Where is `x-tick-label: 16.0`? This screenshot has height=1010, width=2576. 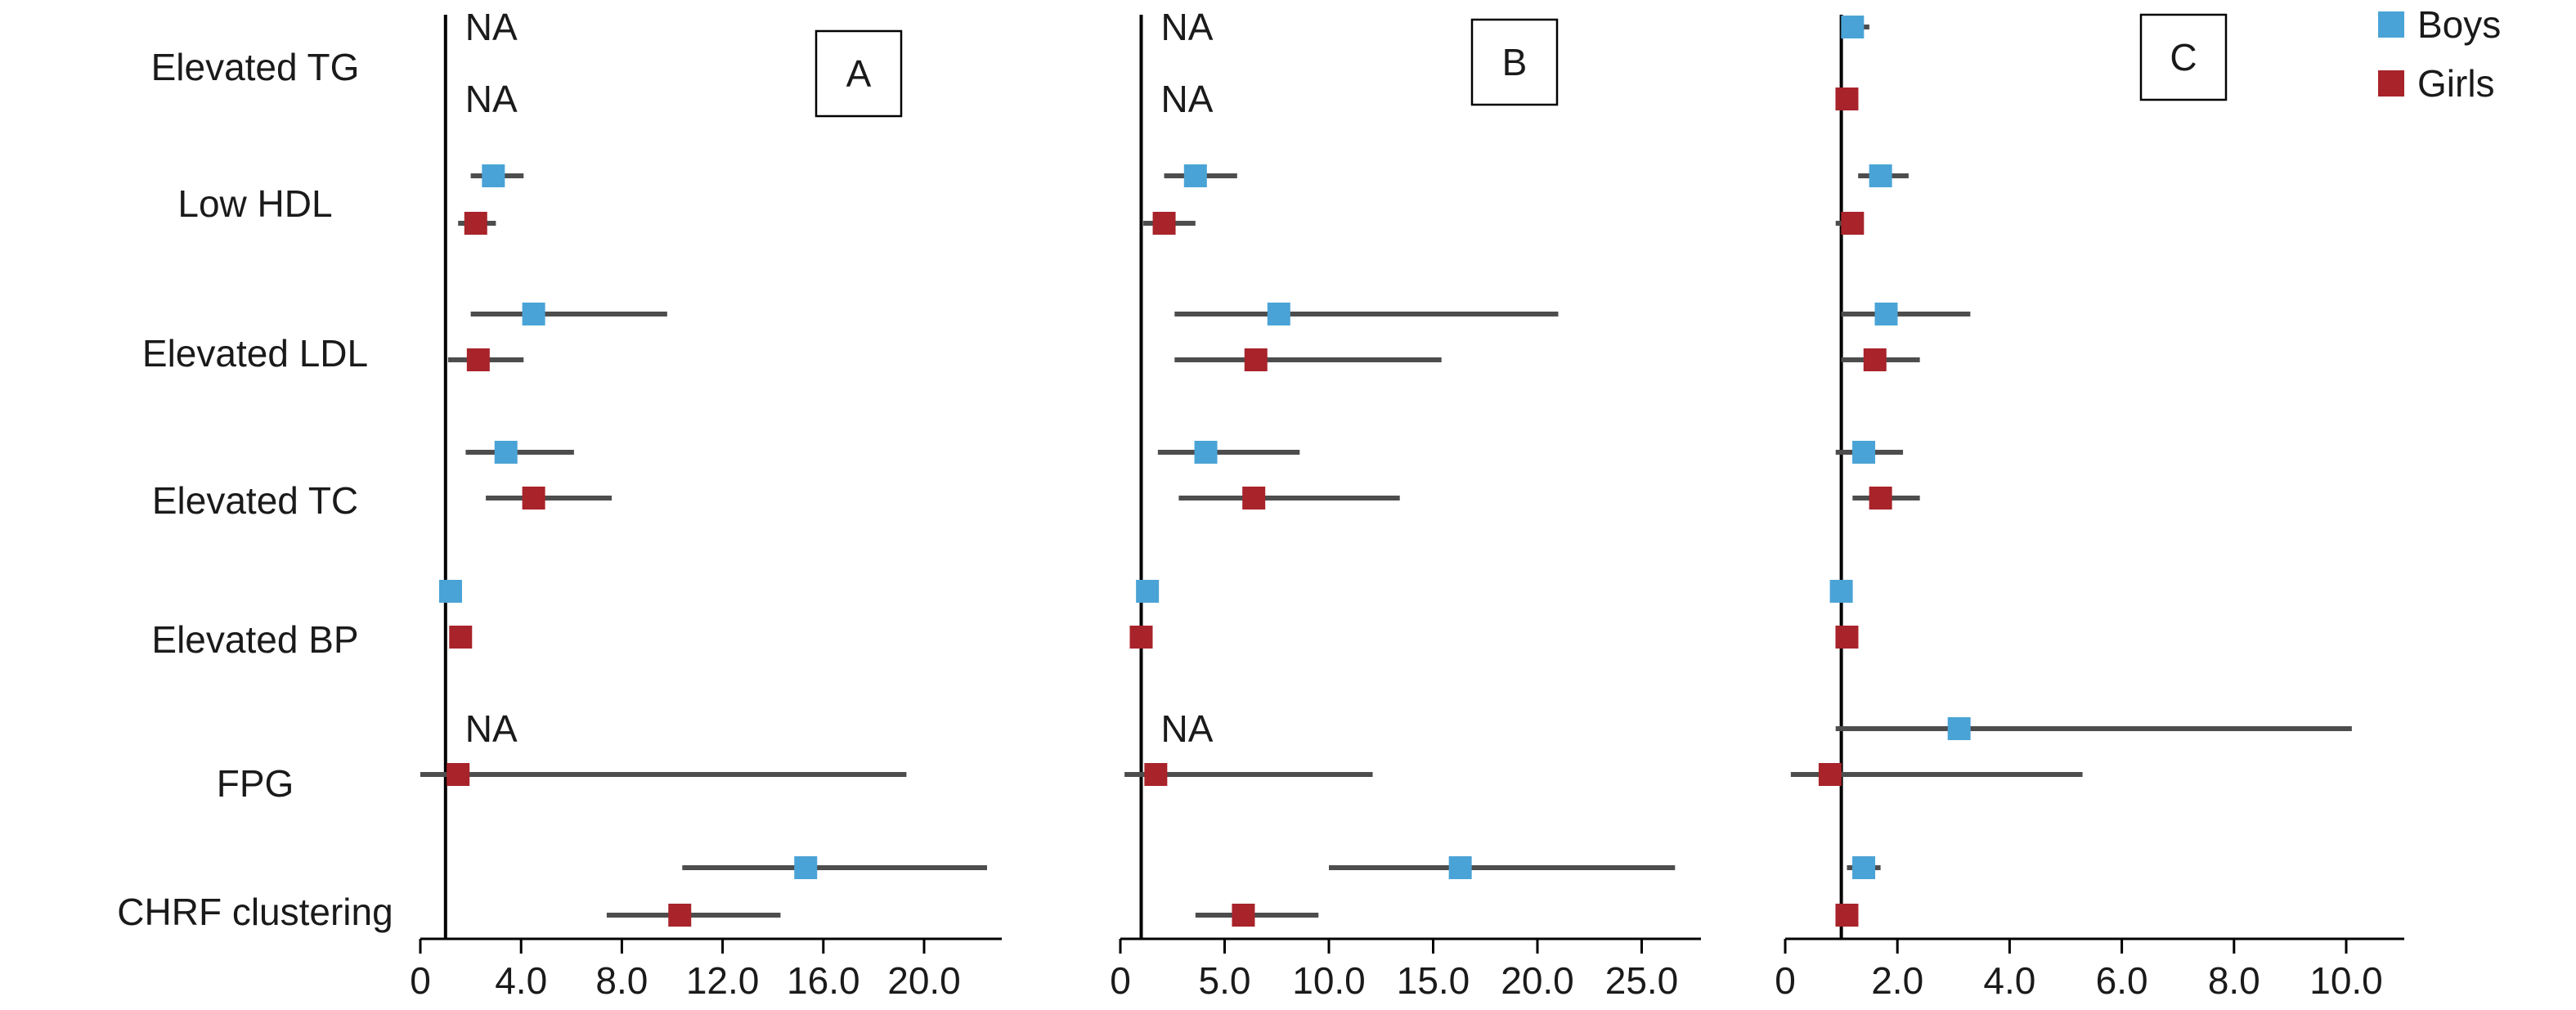 x-tick-label: 16.0 is located at coordinates (823, 980).